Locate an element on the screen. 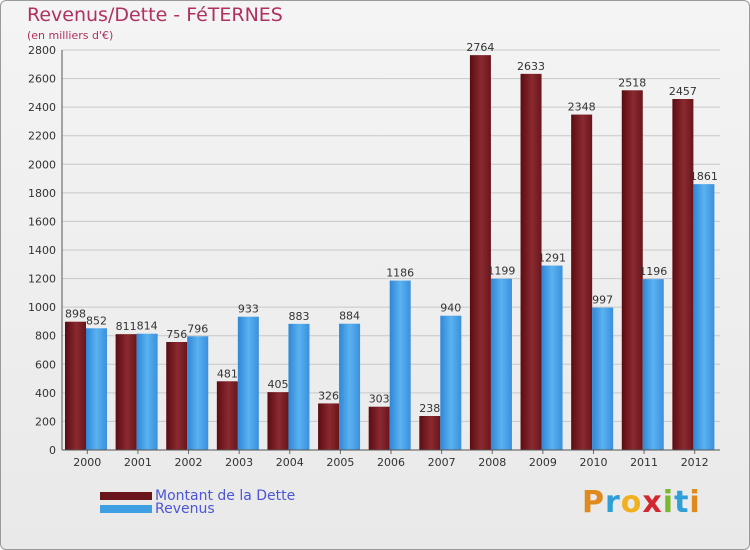 This screenshot has width=750, height=550. legend-label-revenue: Revenus is located at coordinates (185, 509).